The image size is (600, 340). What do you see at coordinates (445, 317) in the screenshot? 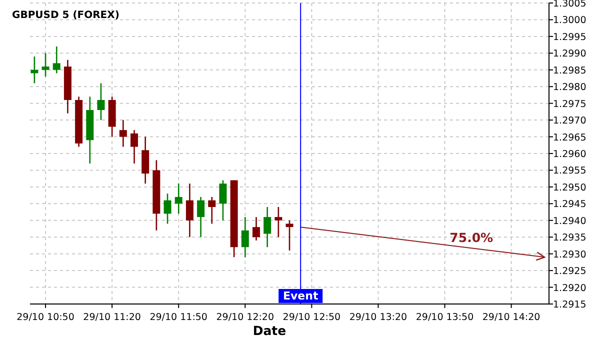
I see `x-tick-label: 29/10 13:50` at bounding box center [445, 317].